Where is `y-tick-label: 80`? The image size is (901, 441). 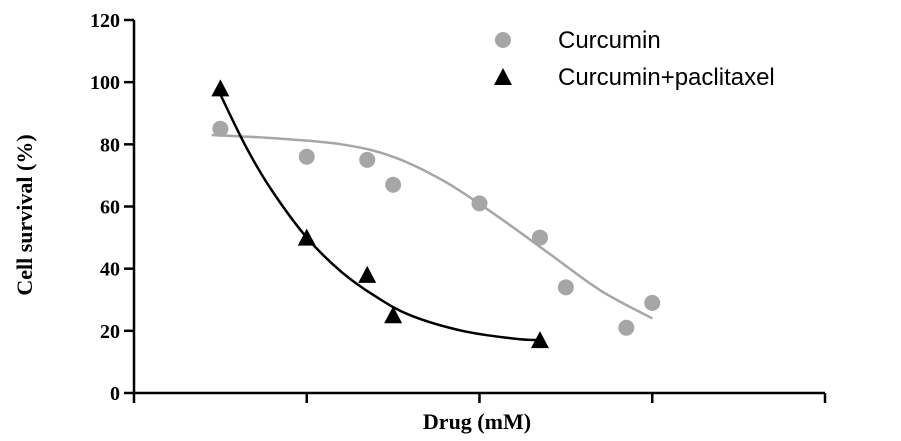
y-tick-label: 80 is located at coordinates (110, 145).